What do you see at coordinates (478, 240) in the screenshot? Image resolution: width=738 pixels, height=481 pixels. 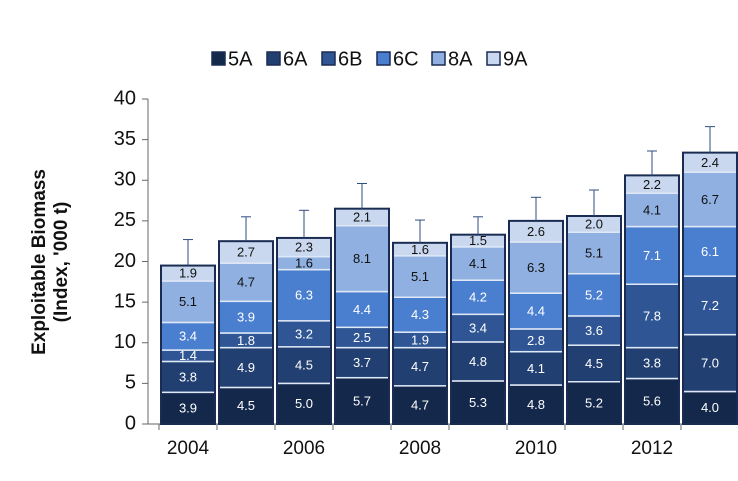 I see `data-label: 1.5` at bounding box center [478, 240].